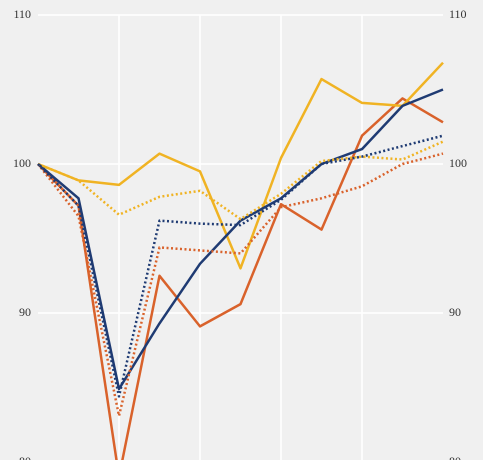 Image resolution: width=483 pixels, height=460 pixels. What do you see at coordinates (455, 312) in the screenshot?
I see `y2-tick-label: 90` at bounding box center [455, 312].